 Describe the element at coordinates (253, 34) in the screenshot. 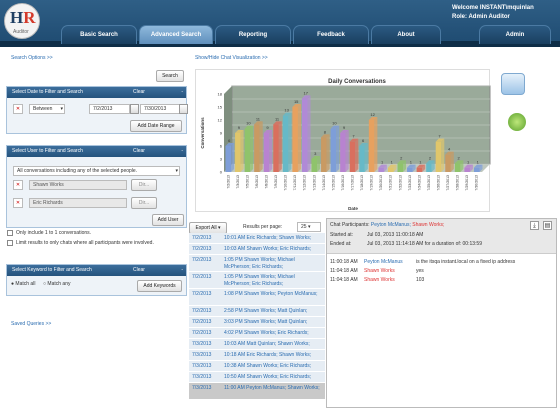

I see `tab-reporting: Reporting` at that location.